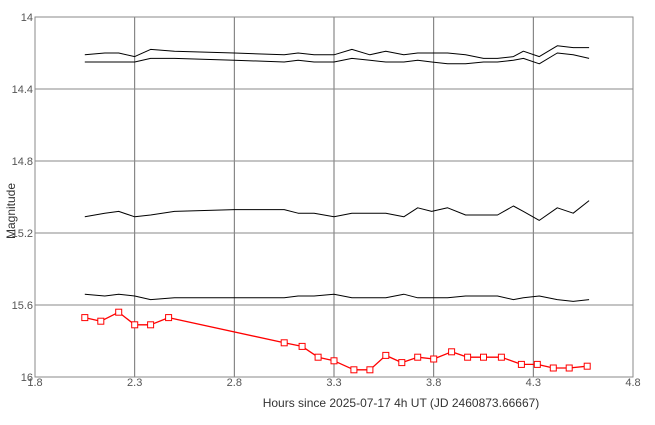 The width and height of the screenshot is (655, 425). I want to click on series-markers, so click(336, 341).